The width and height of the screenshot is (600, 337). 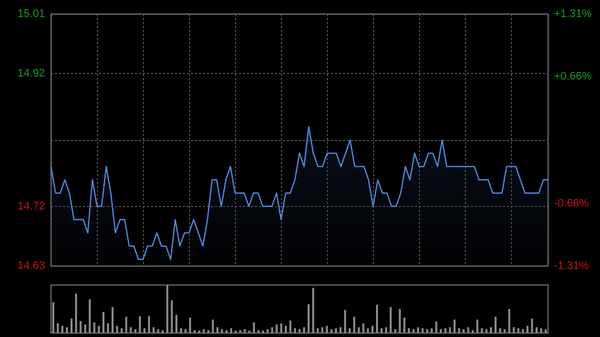 What do you see at coordinates (573, 76) in the screenshot?
I see `y2-tick-label: +0.66%` at bounding box center [573, 76].